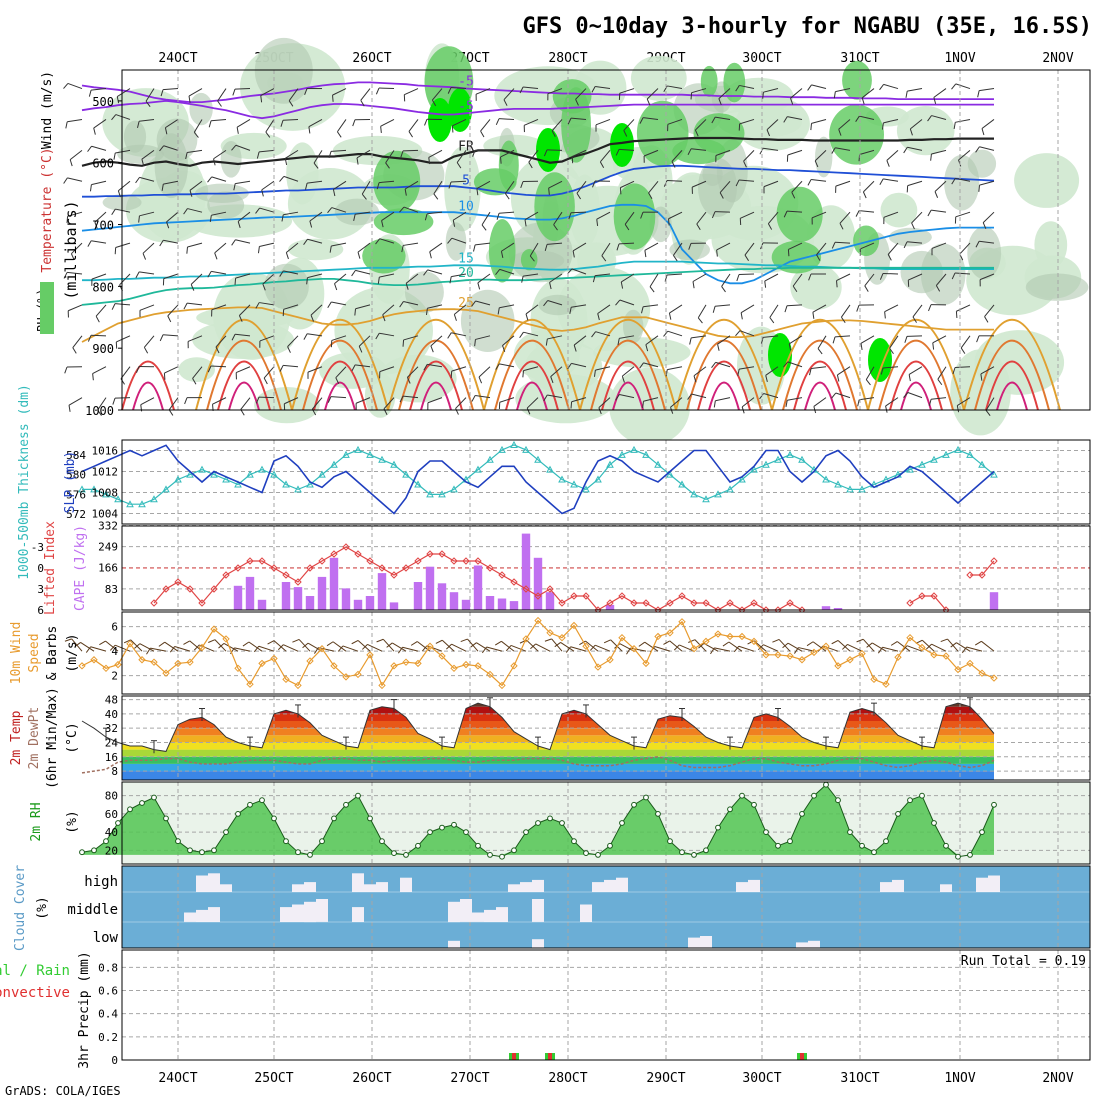 The width and height of the screenshot is (1100, 1100). I want to click on precip-tick-label: 0.2, so click(108, 1037).